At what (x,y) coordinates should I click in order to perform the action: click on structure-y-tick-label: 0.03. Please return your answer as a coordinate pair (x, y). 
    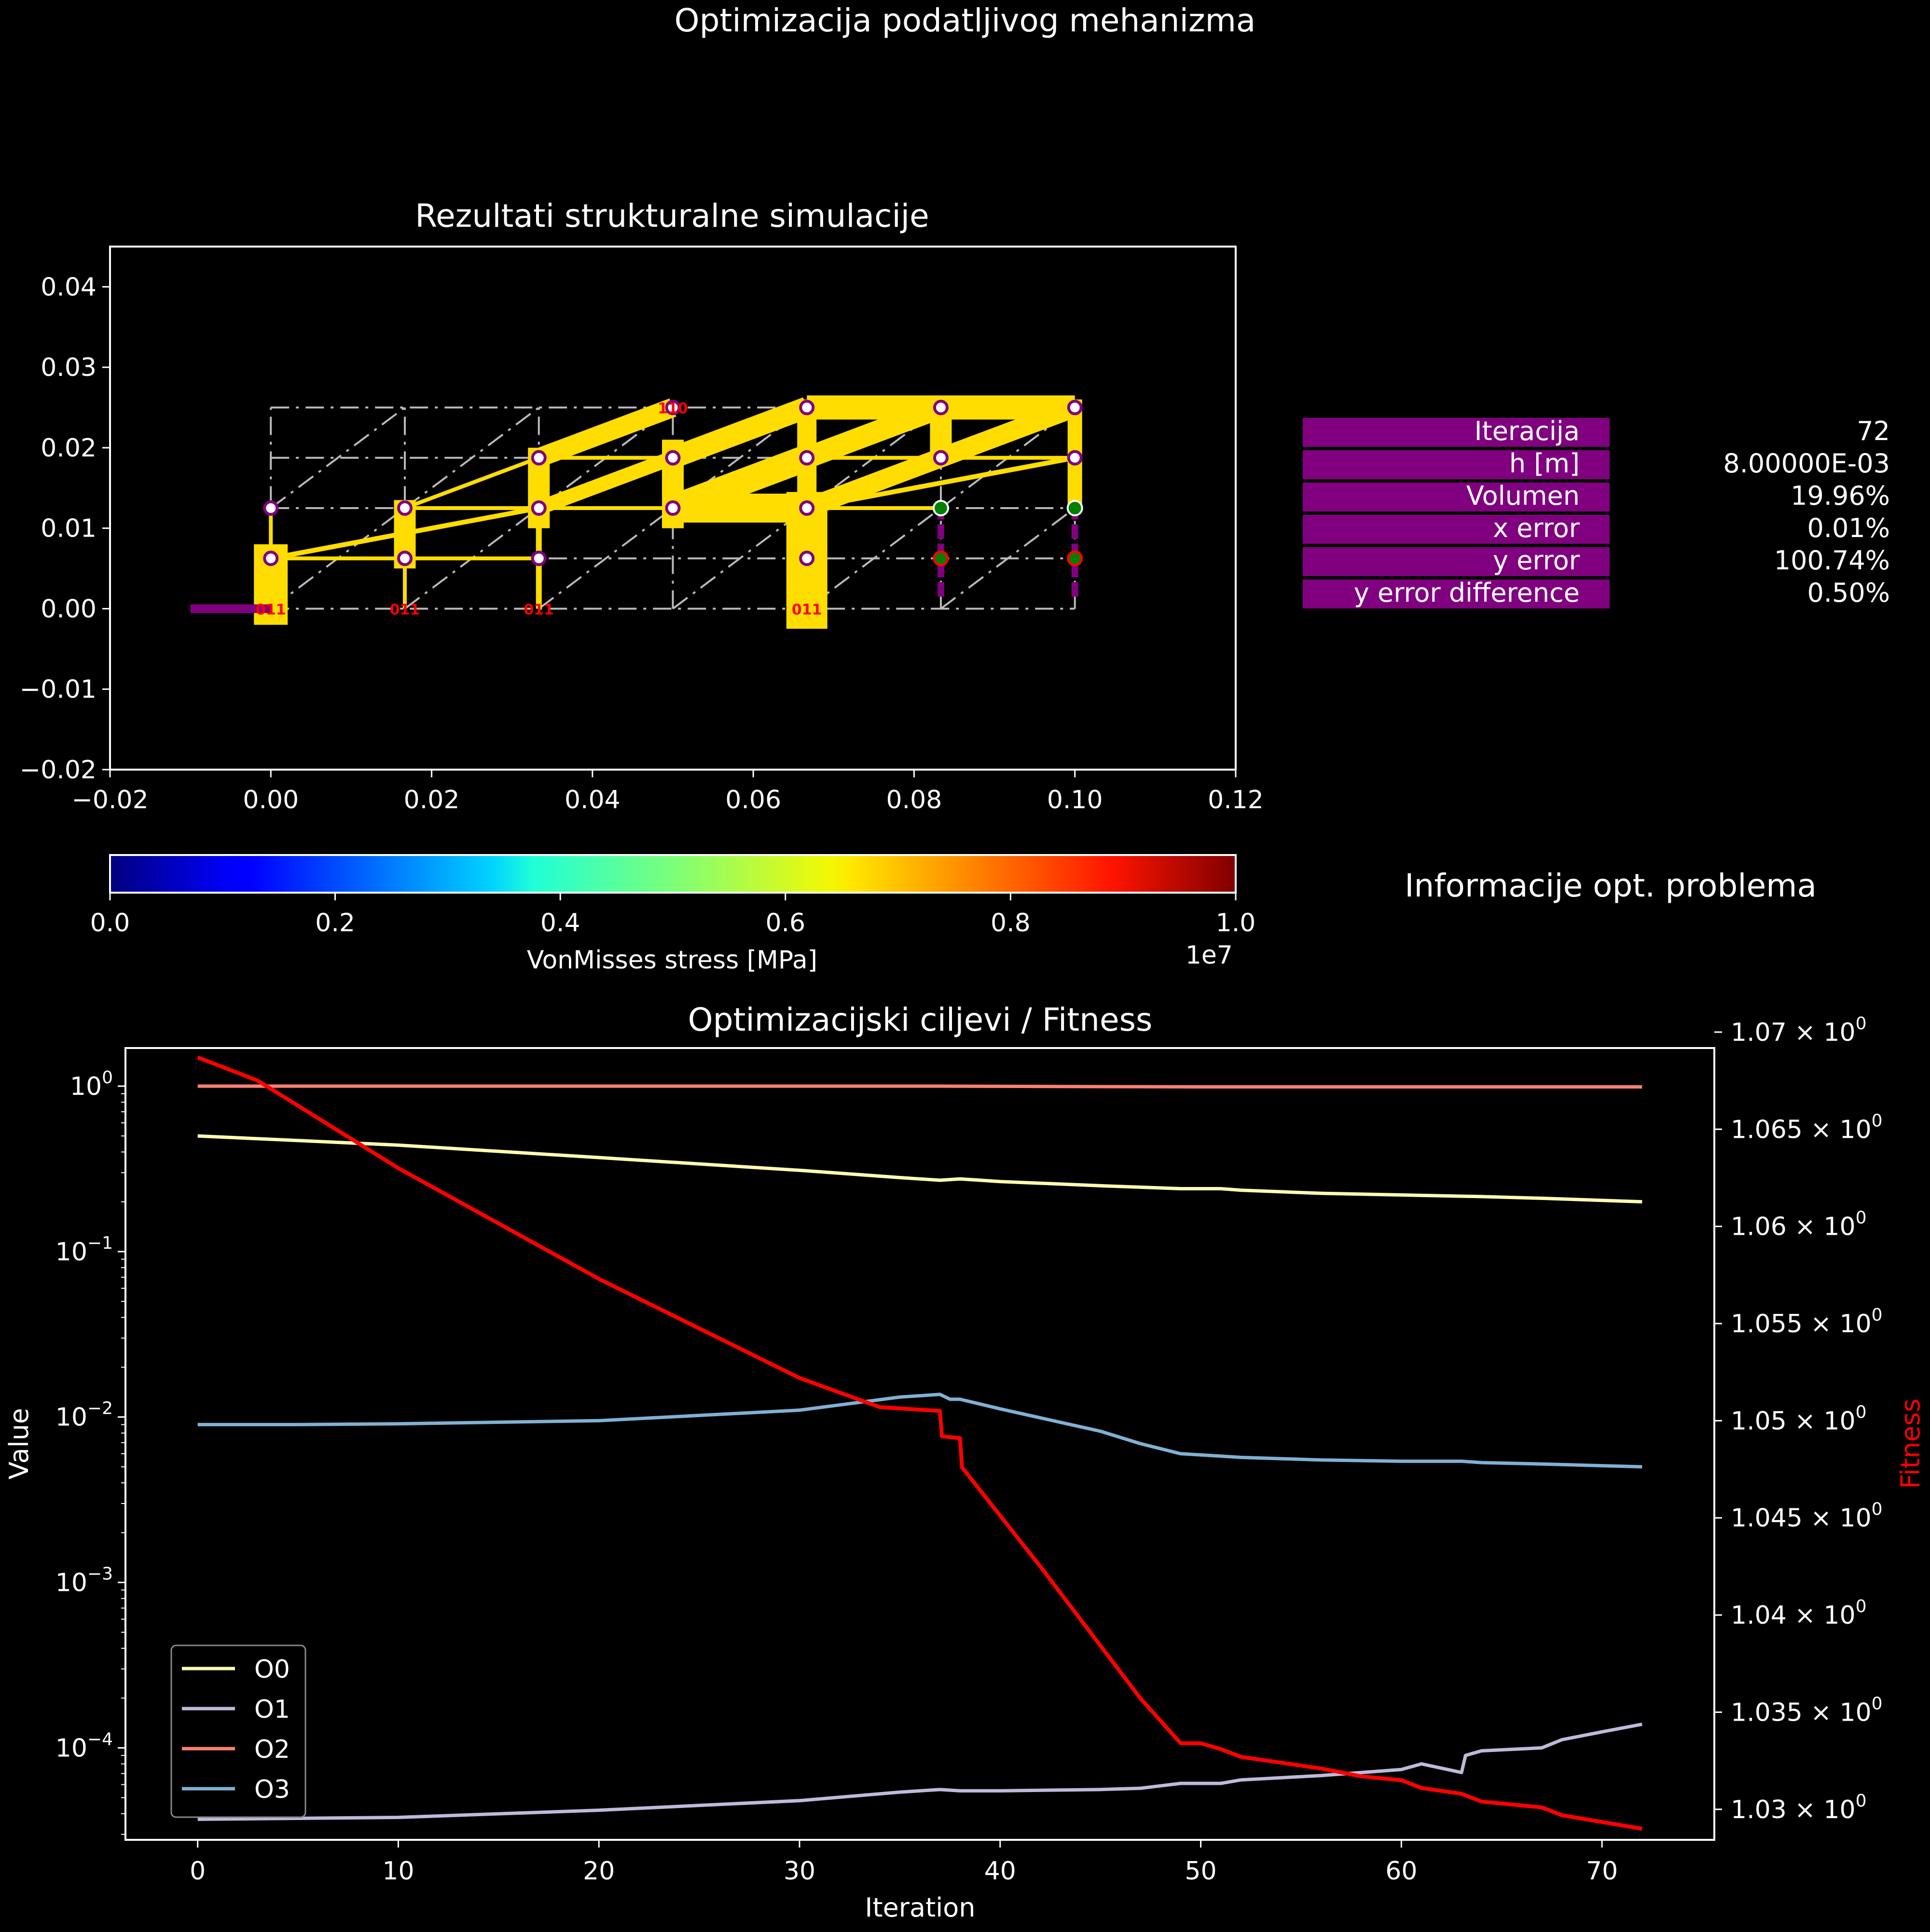
    Looking at the image, I should click on (68, 367).